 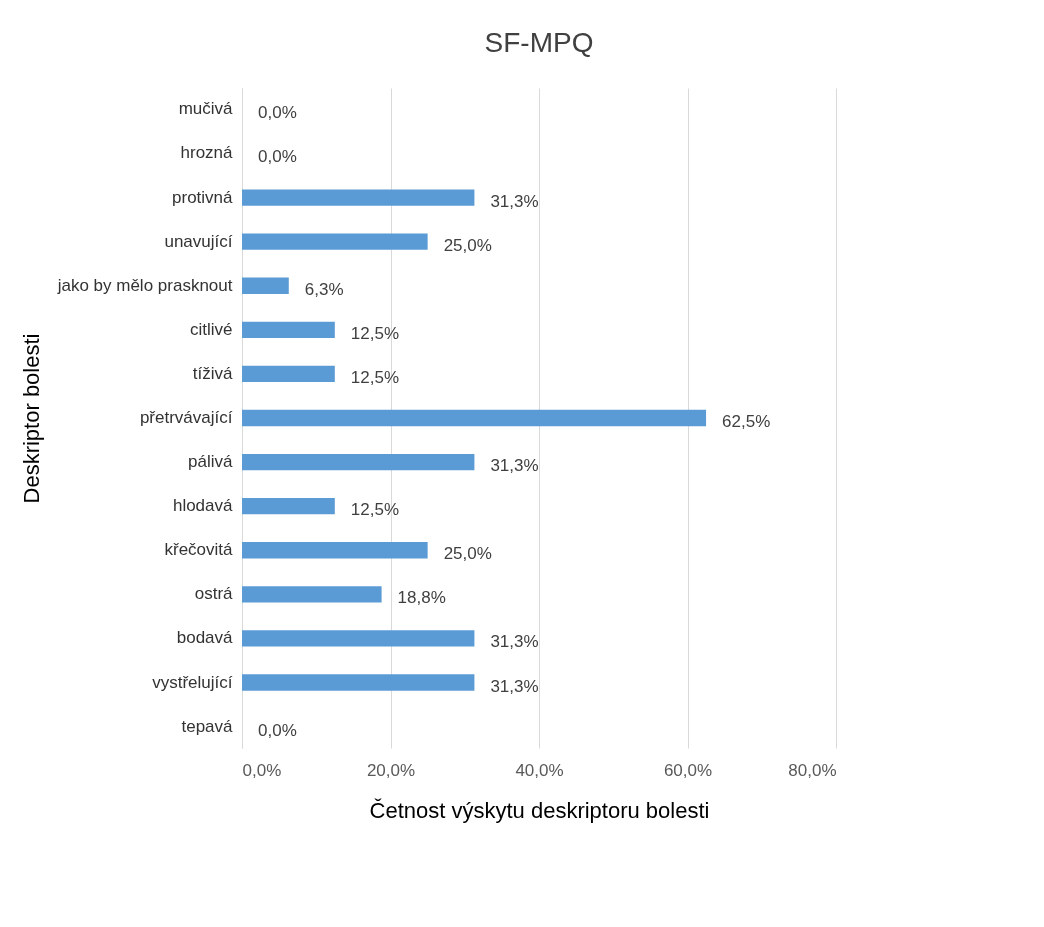 I want to click on y-tick-label: tepavá, so click(x=207, y=726).